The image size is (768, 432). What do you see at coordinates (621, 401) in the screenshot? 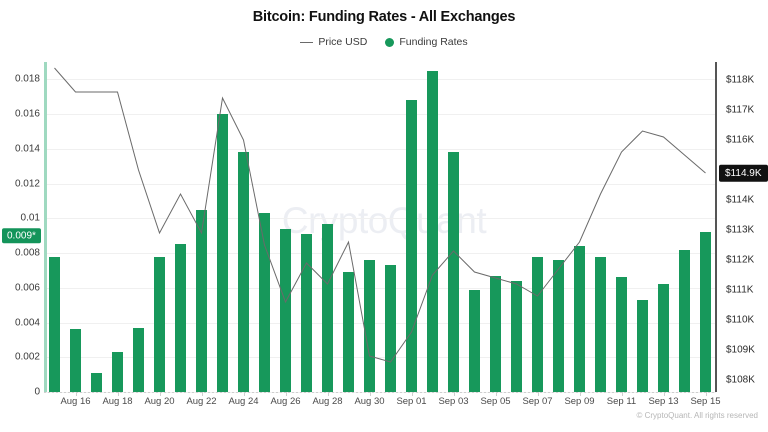
I see `x-axis-tick: Sep 11` at bounding box center [621, 401].